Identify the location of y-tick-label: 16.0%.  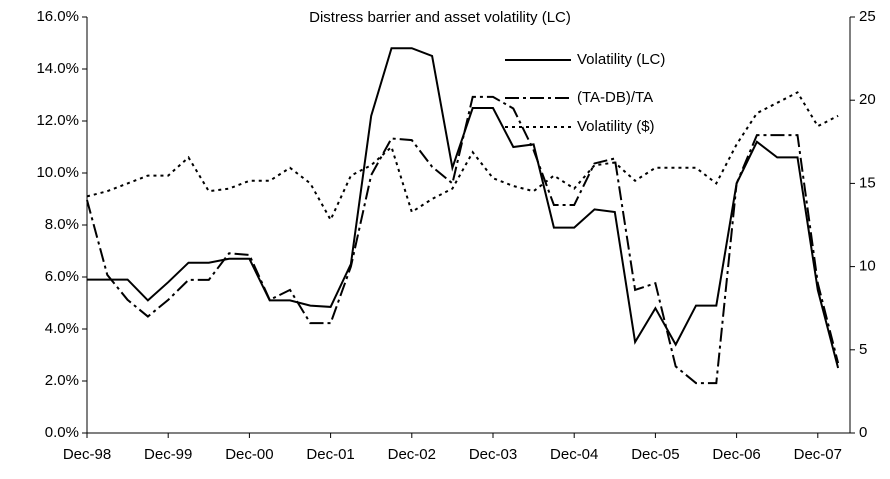
(57, 16).